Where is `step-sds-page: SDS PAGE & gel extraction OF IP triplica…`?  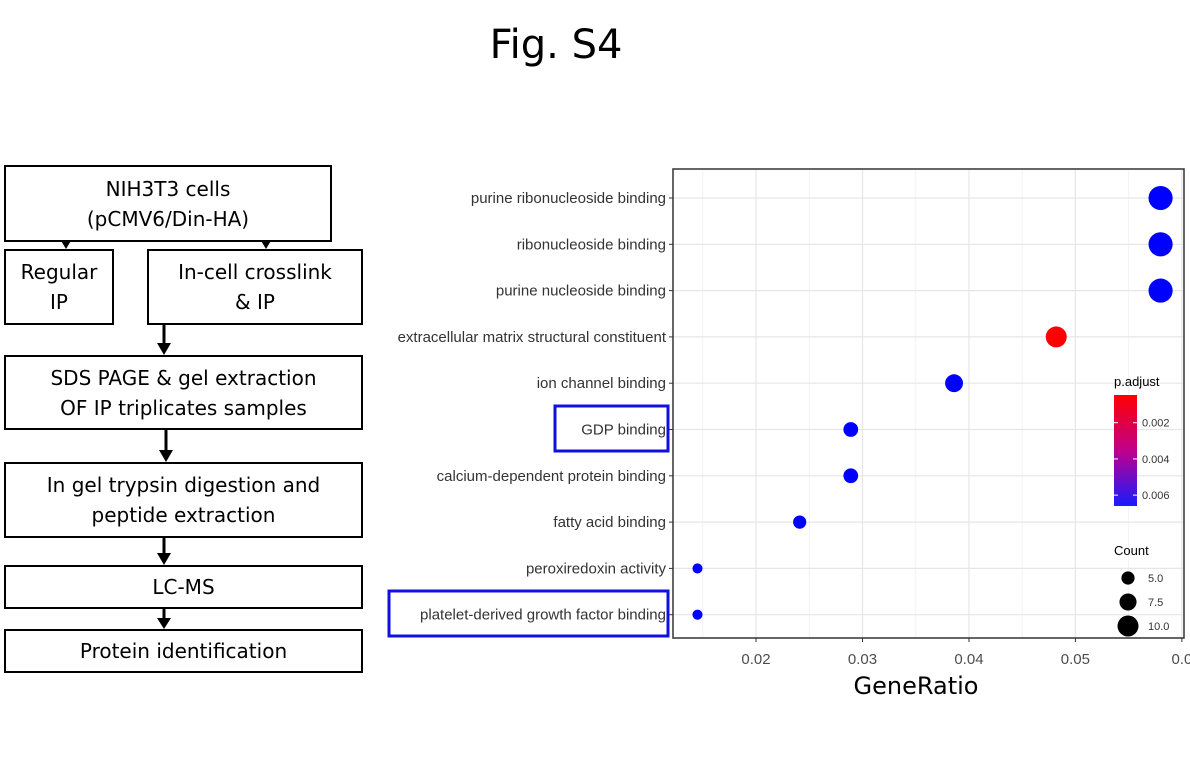 step-sds-page: SDS PAGE & gel extraction OF IP triplica… is located at coordinates (183, 392).